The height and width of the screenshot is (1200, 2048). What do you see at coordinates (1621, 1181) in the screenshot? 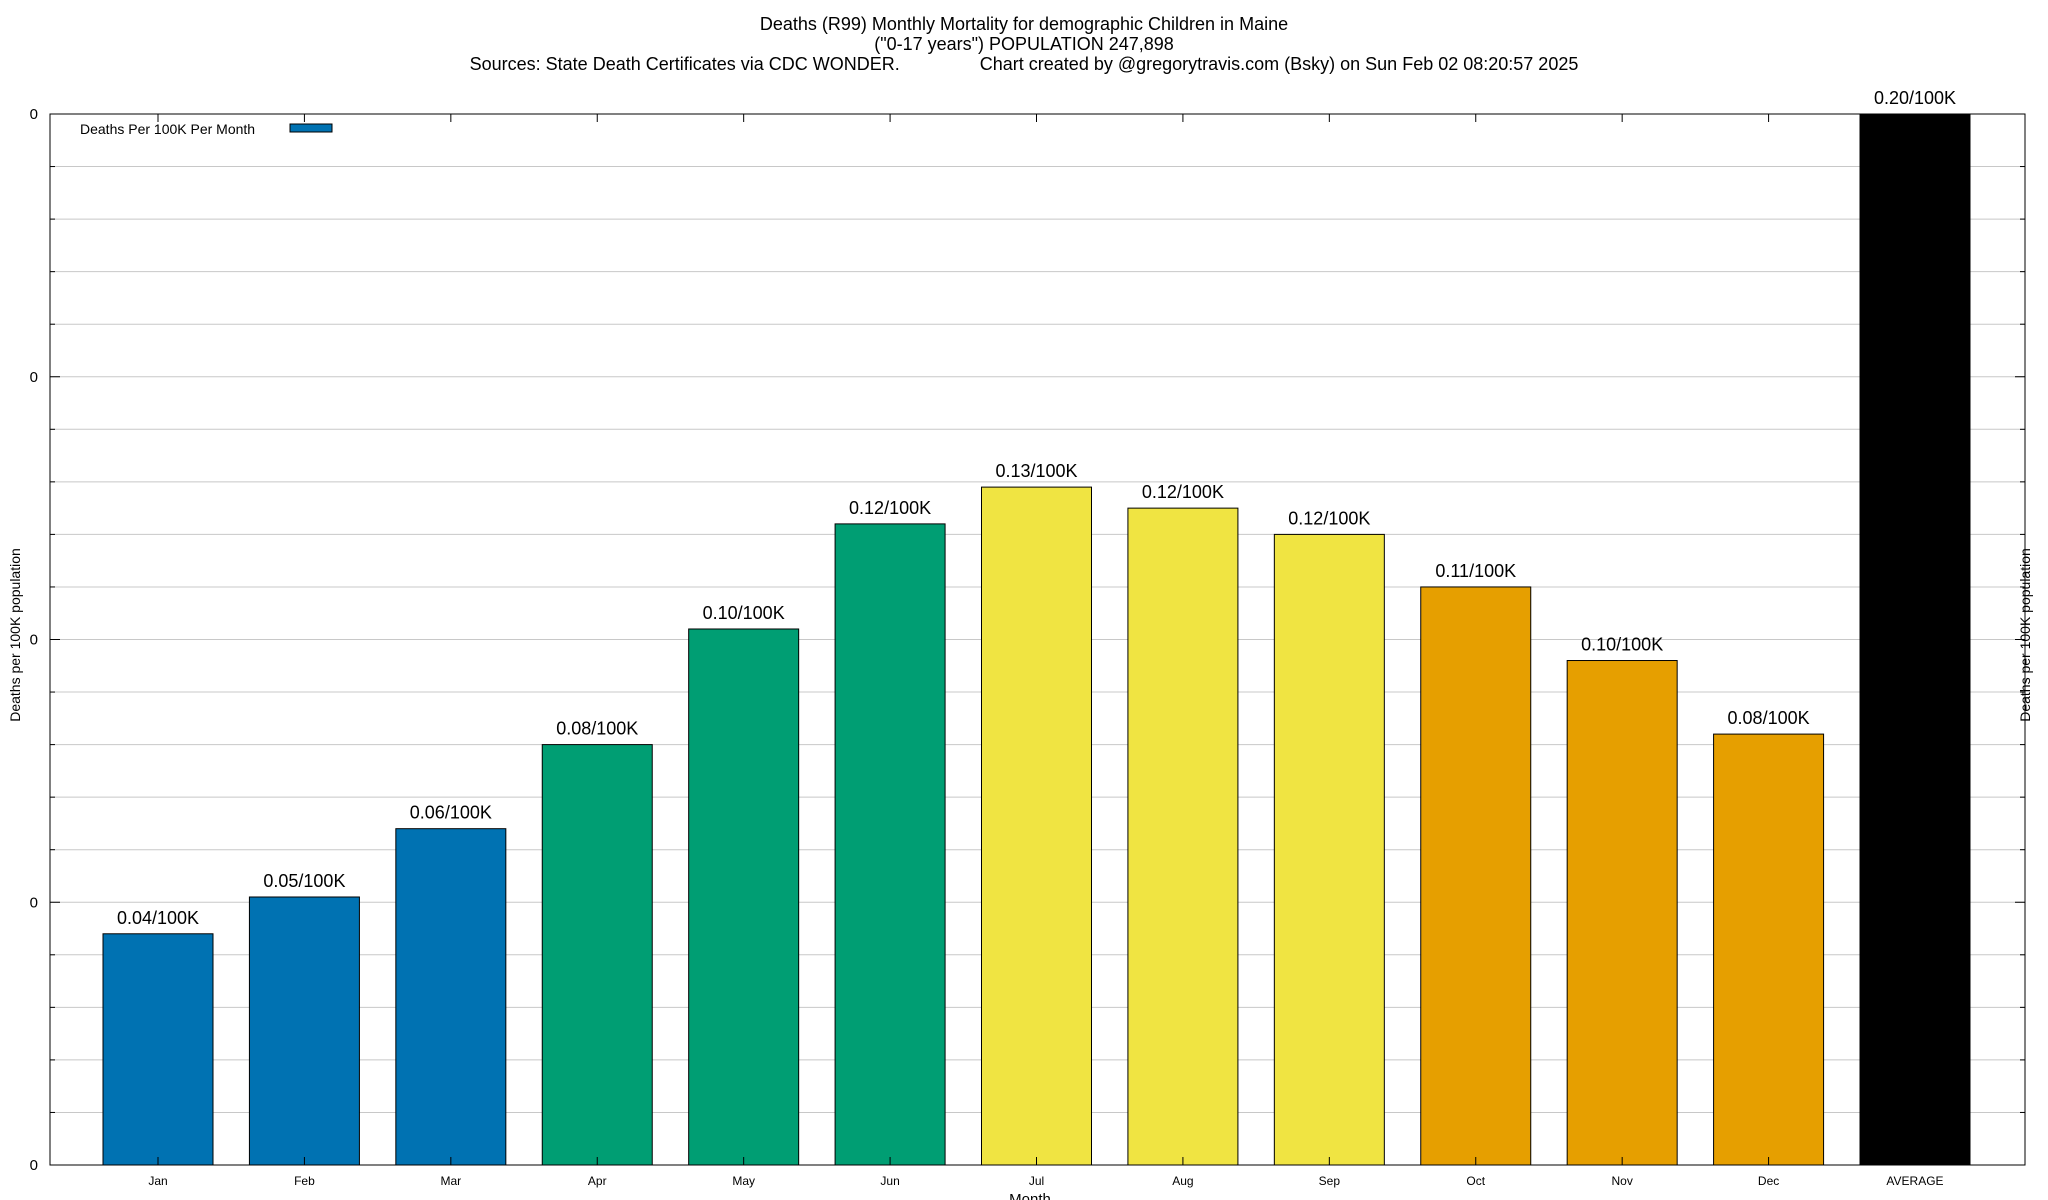
I see `x-tick-label: Nov` at bounding box center [1621, 1181].